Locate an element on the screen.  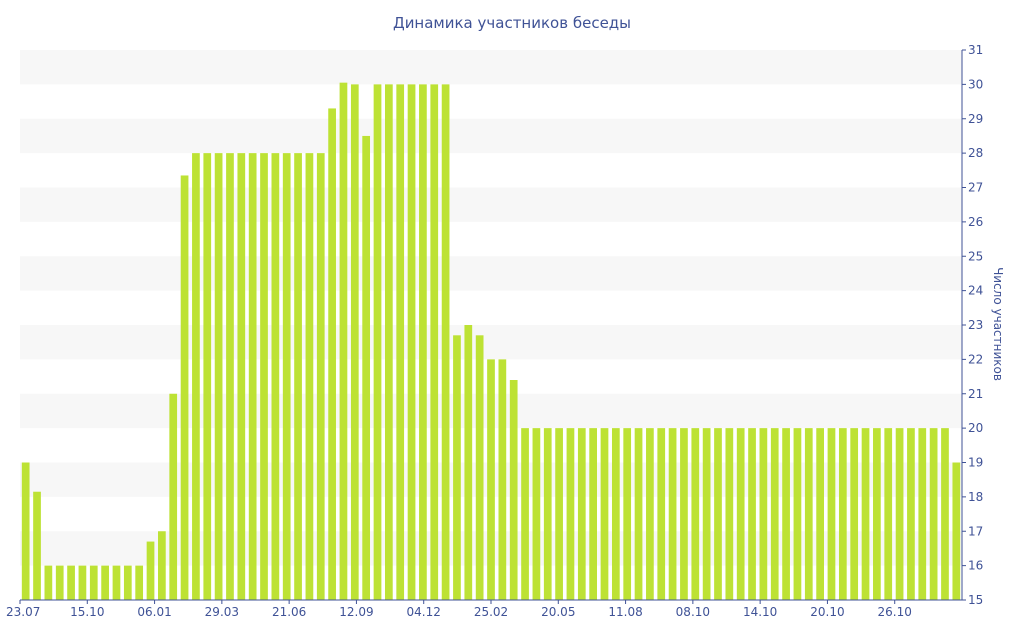
y-tick-label: 31 is located at coordinates (975, 50).